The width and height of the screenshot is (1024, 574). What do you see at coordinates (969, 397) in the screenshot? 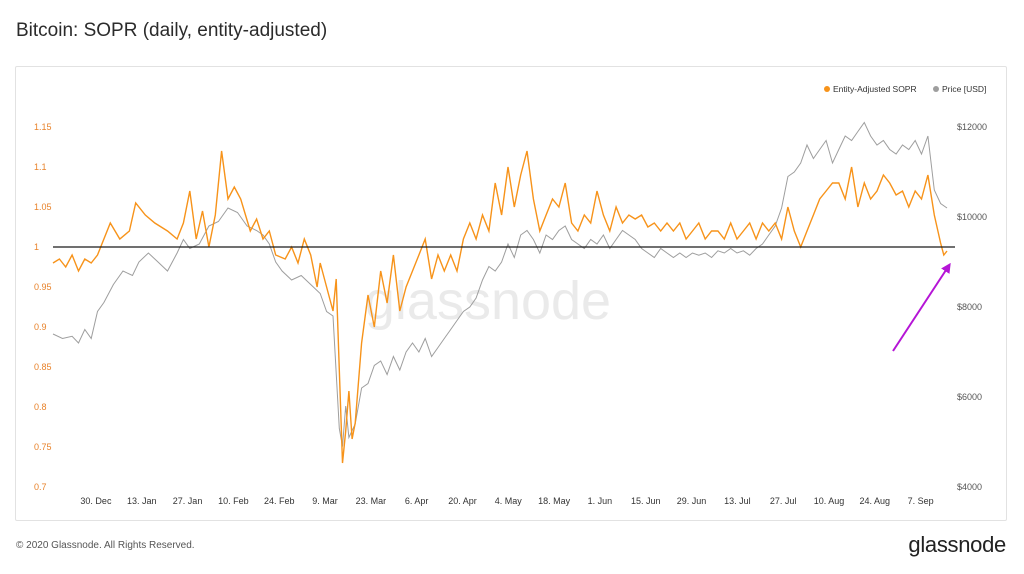
I see `y-right-tick-label: $6000` at bounding box center [969, 397].